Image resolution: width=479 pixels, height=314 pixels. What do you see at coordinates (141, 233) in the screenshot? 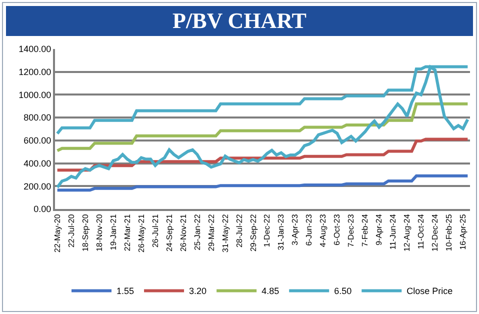
I see `x-tick-label: 26-May-21` at bounding box center [141, 233].